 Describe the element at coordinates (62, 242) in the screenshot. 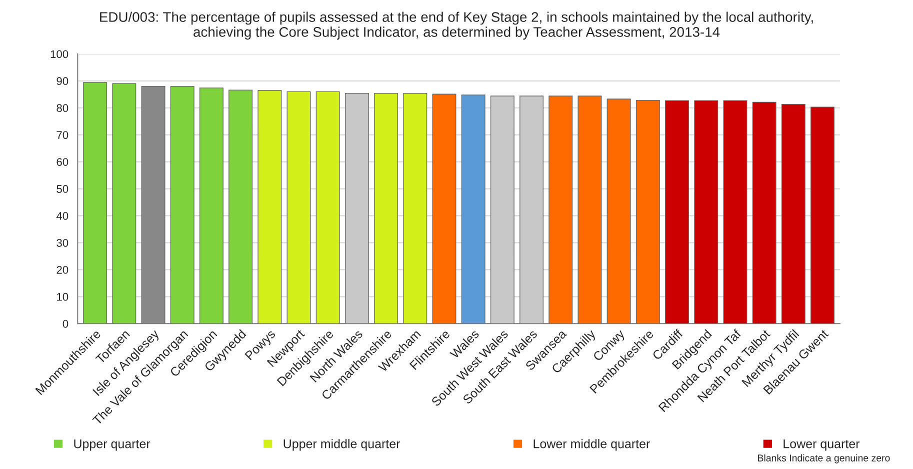

I see `y-tick-label: 30` at that location.